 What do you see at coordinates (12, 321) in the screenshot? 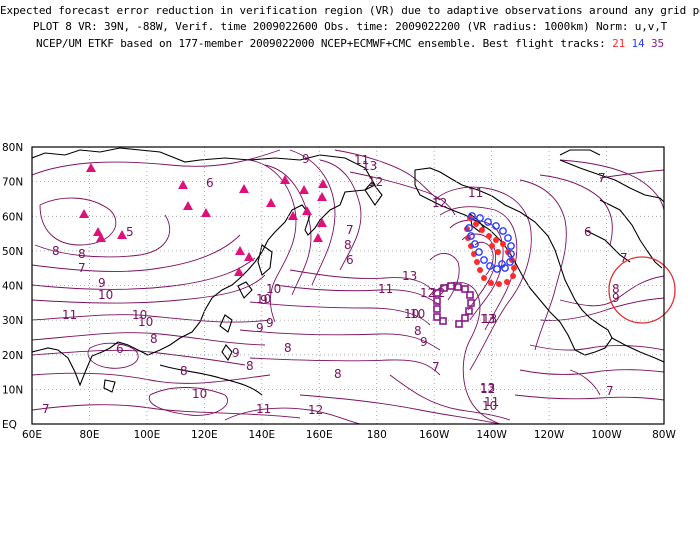
I see `lat-tick-label: 30N` at bounding box center [12, 321].